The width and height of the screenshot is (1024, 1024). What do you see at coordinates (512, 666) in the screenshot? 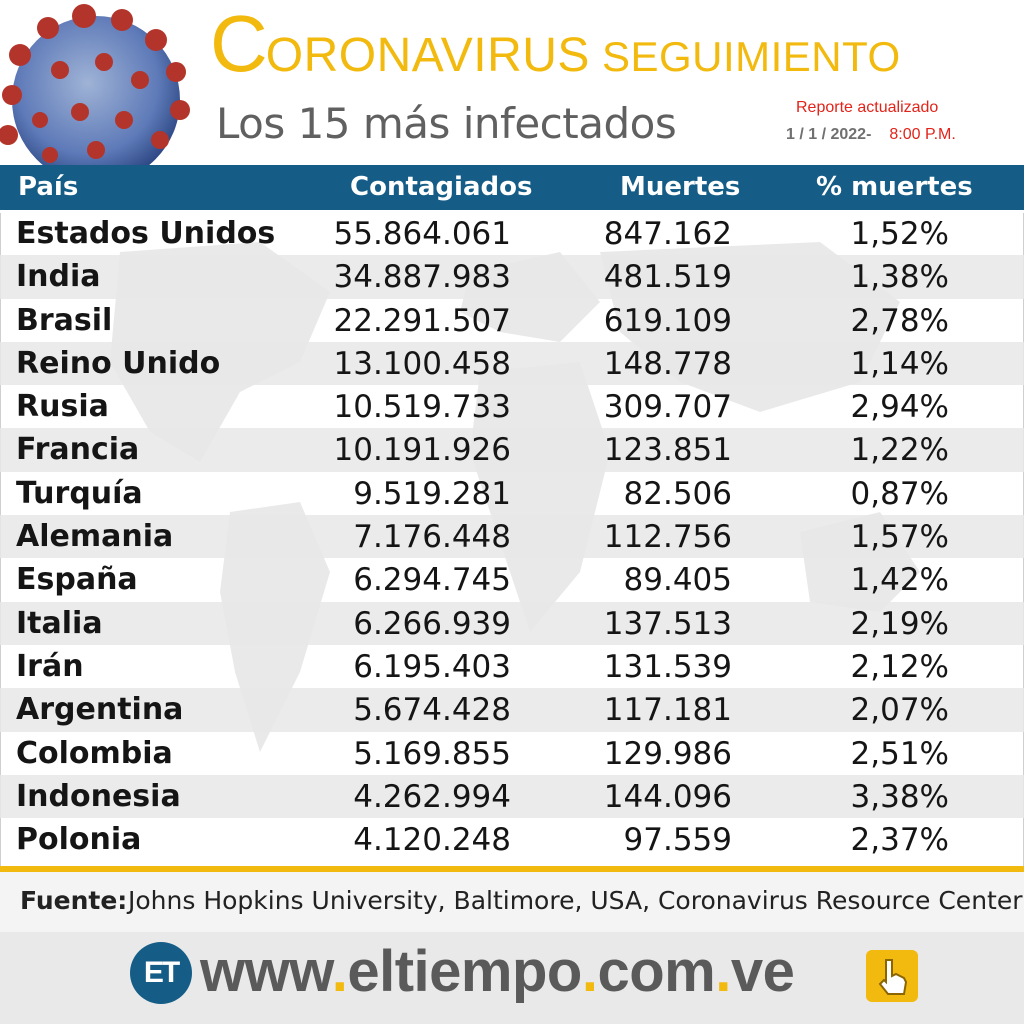
I see `table-row: Irán 6.195.403 131.539 2,12%` at bounding box center [512, 666].